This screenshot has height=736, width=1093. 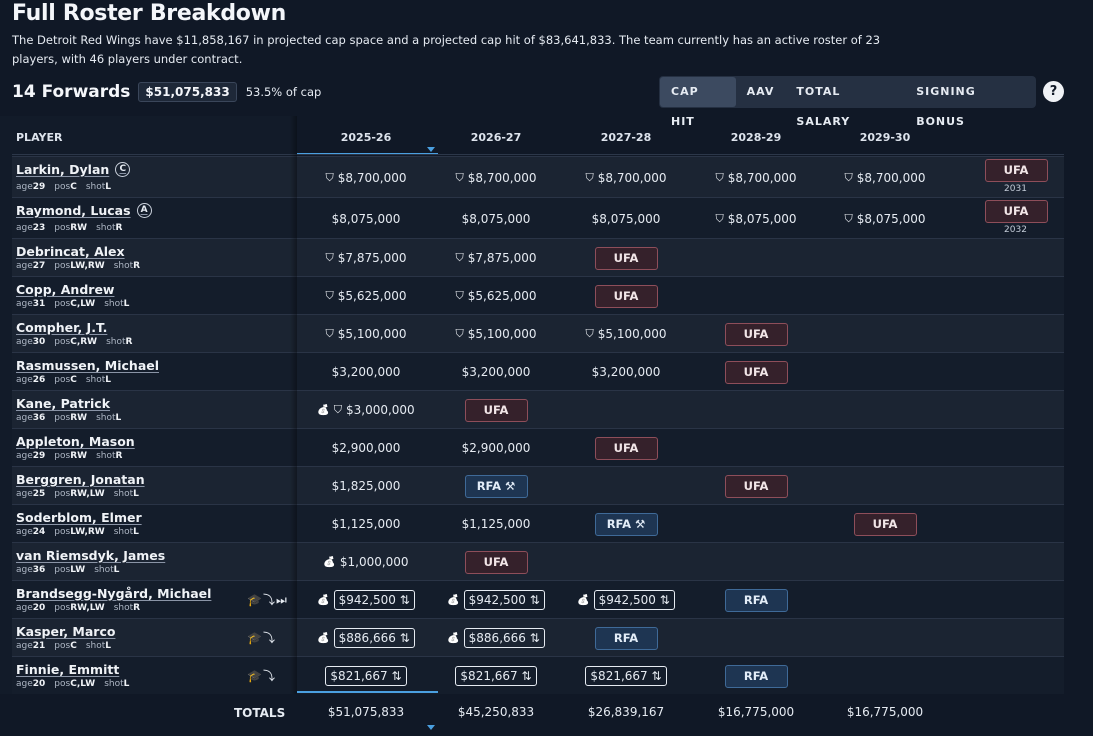 I want to click on contract-cell: $1,125,000, so click(x=366, y=524).